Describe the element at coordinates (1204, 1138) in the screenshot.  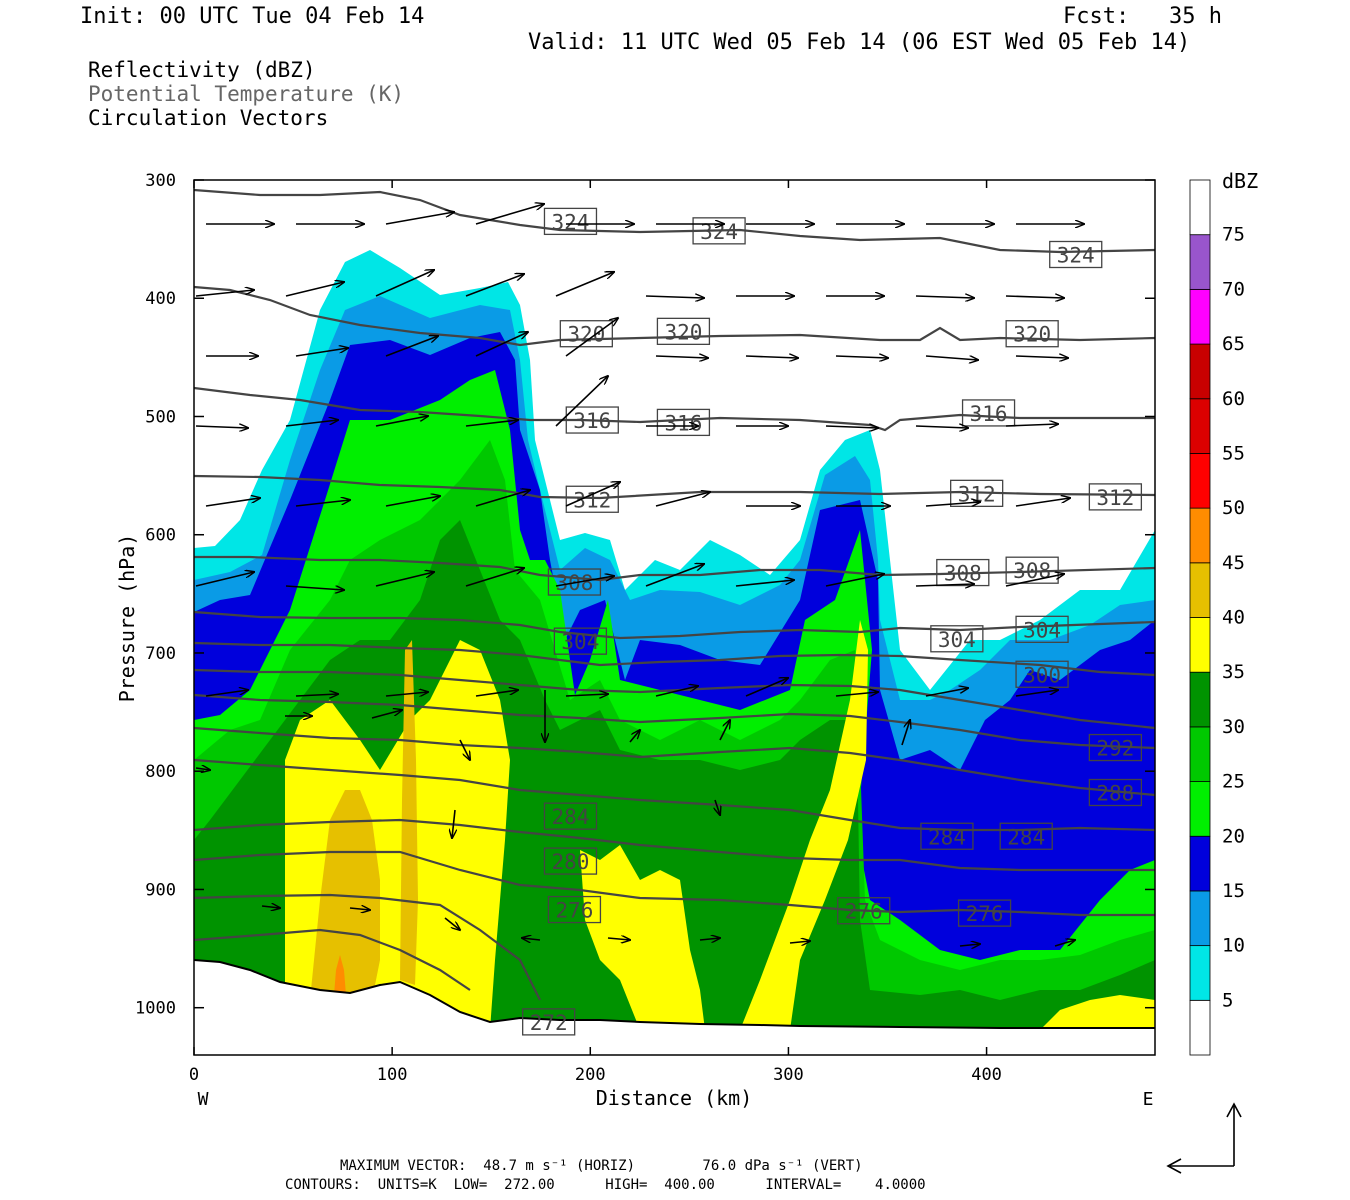
I see `reference-vector` at that location.